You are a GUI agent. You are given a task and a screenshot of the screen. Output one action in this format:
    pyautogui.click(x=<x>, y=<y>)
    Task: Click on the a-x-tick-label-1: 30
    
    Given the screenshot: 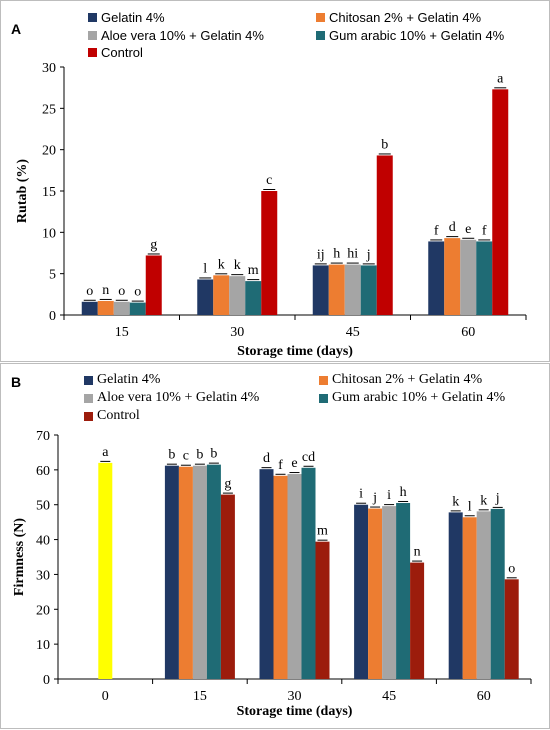 What is the action you would take?
    pyautogui.click(x=237, y=332)
    